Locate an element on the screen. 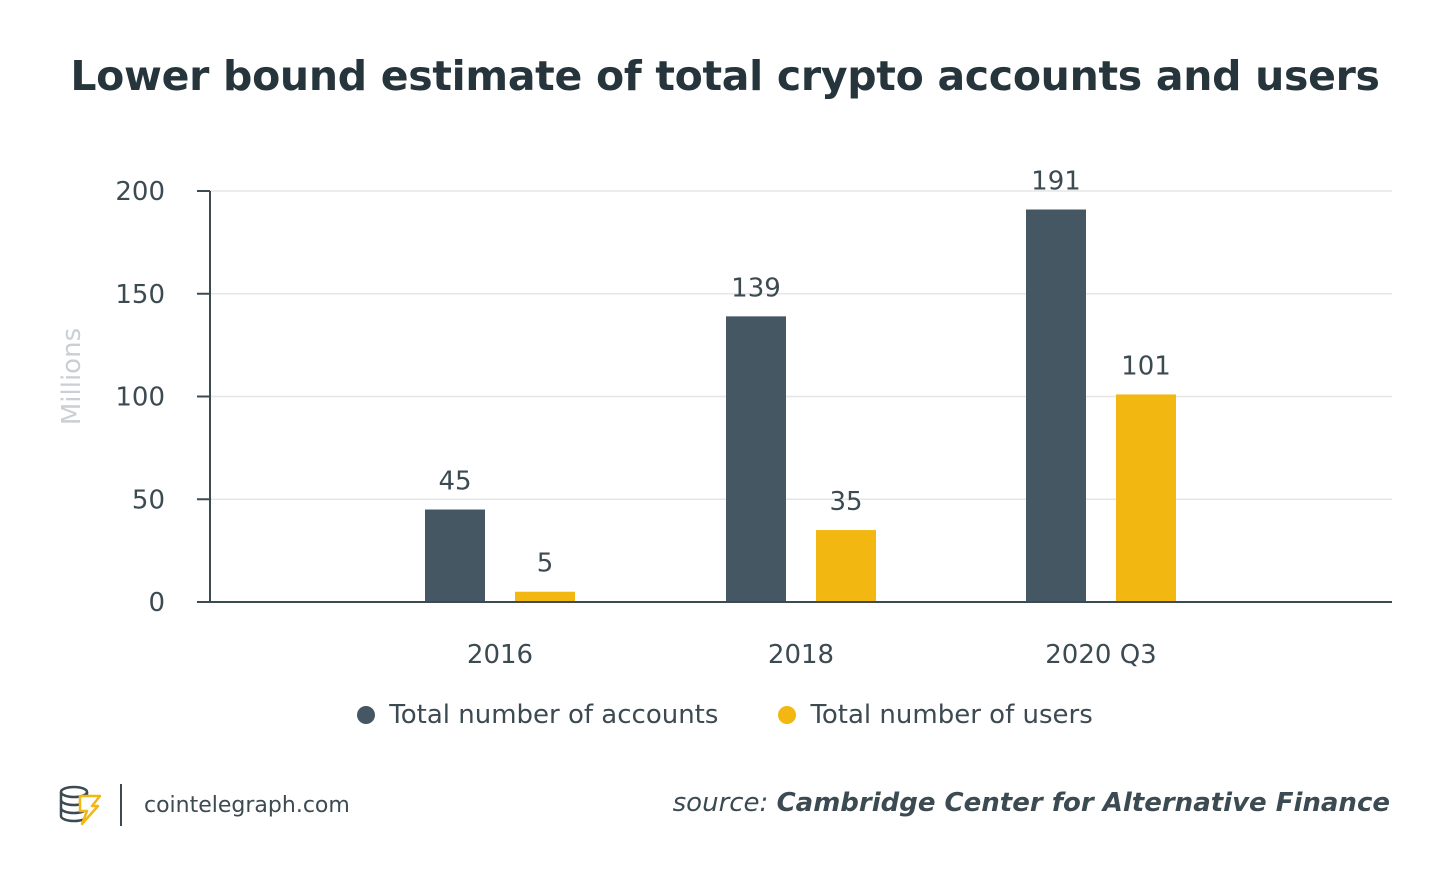  data-label: 45 is located at coordinates (454, 482).